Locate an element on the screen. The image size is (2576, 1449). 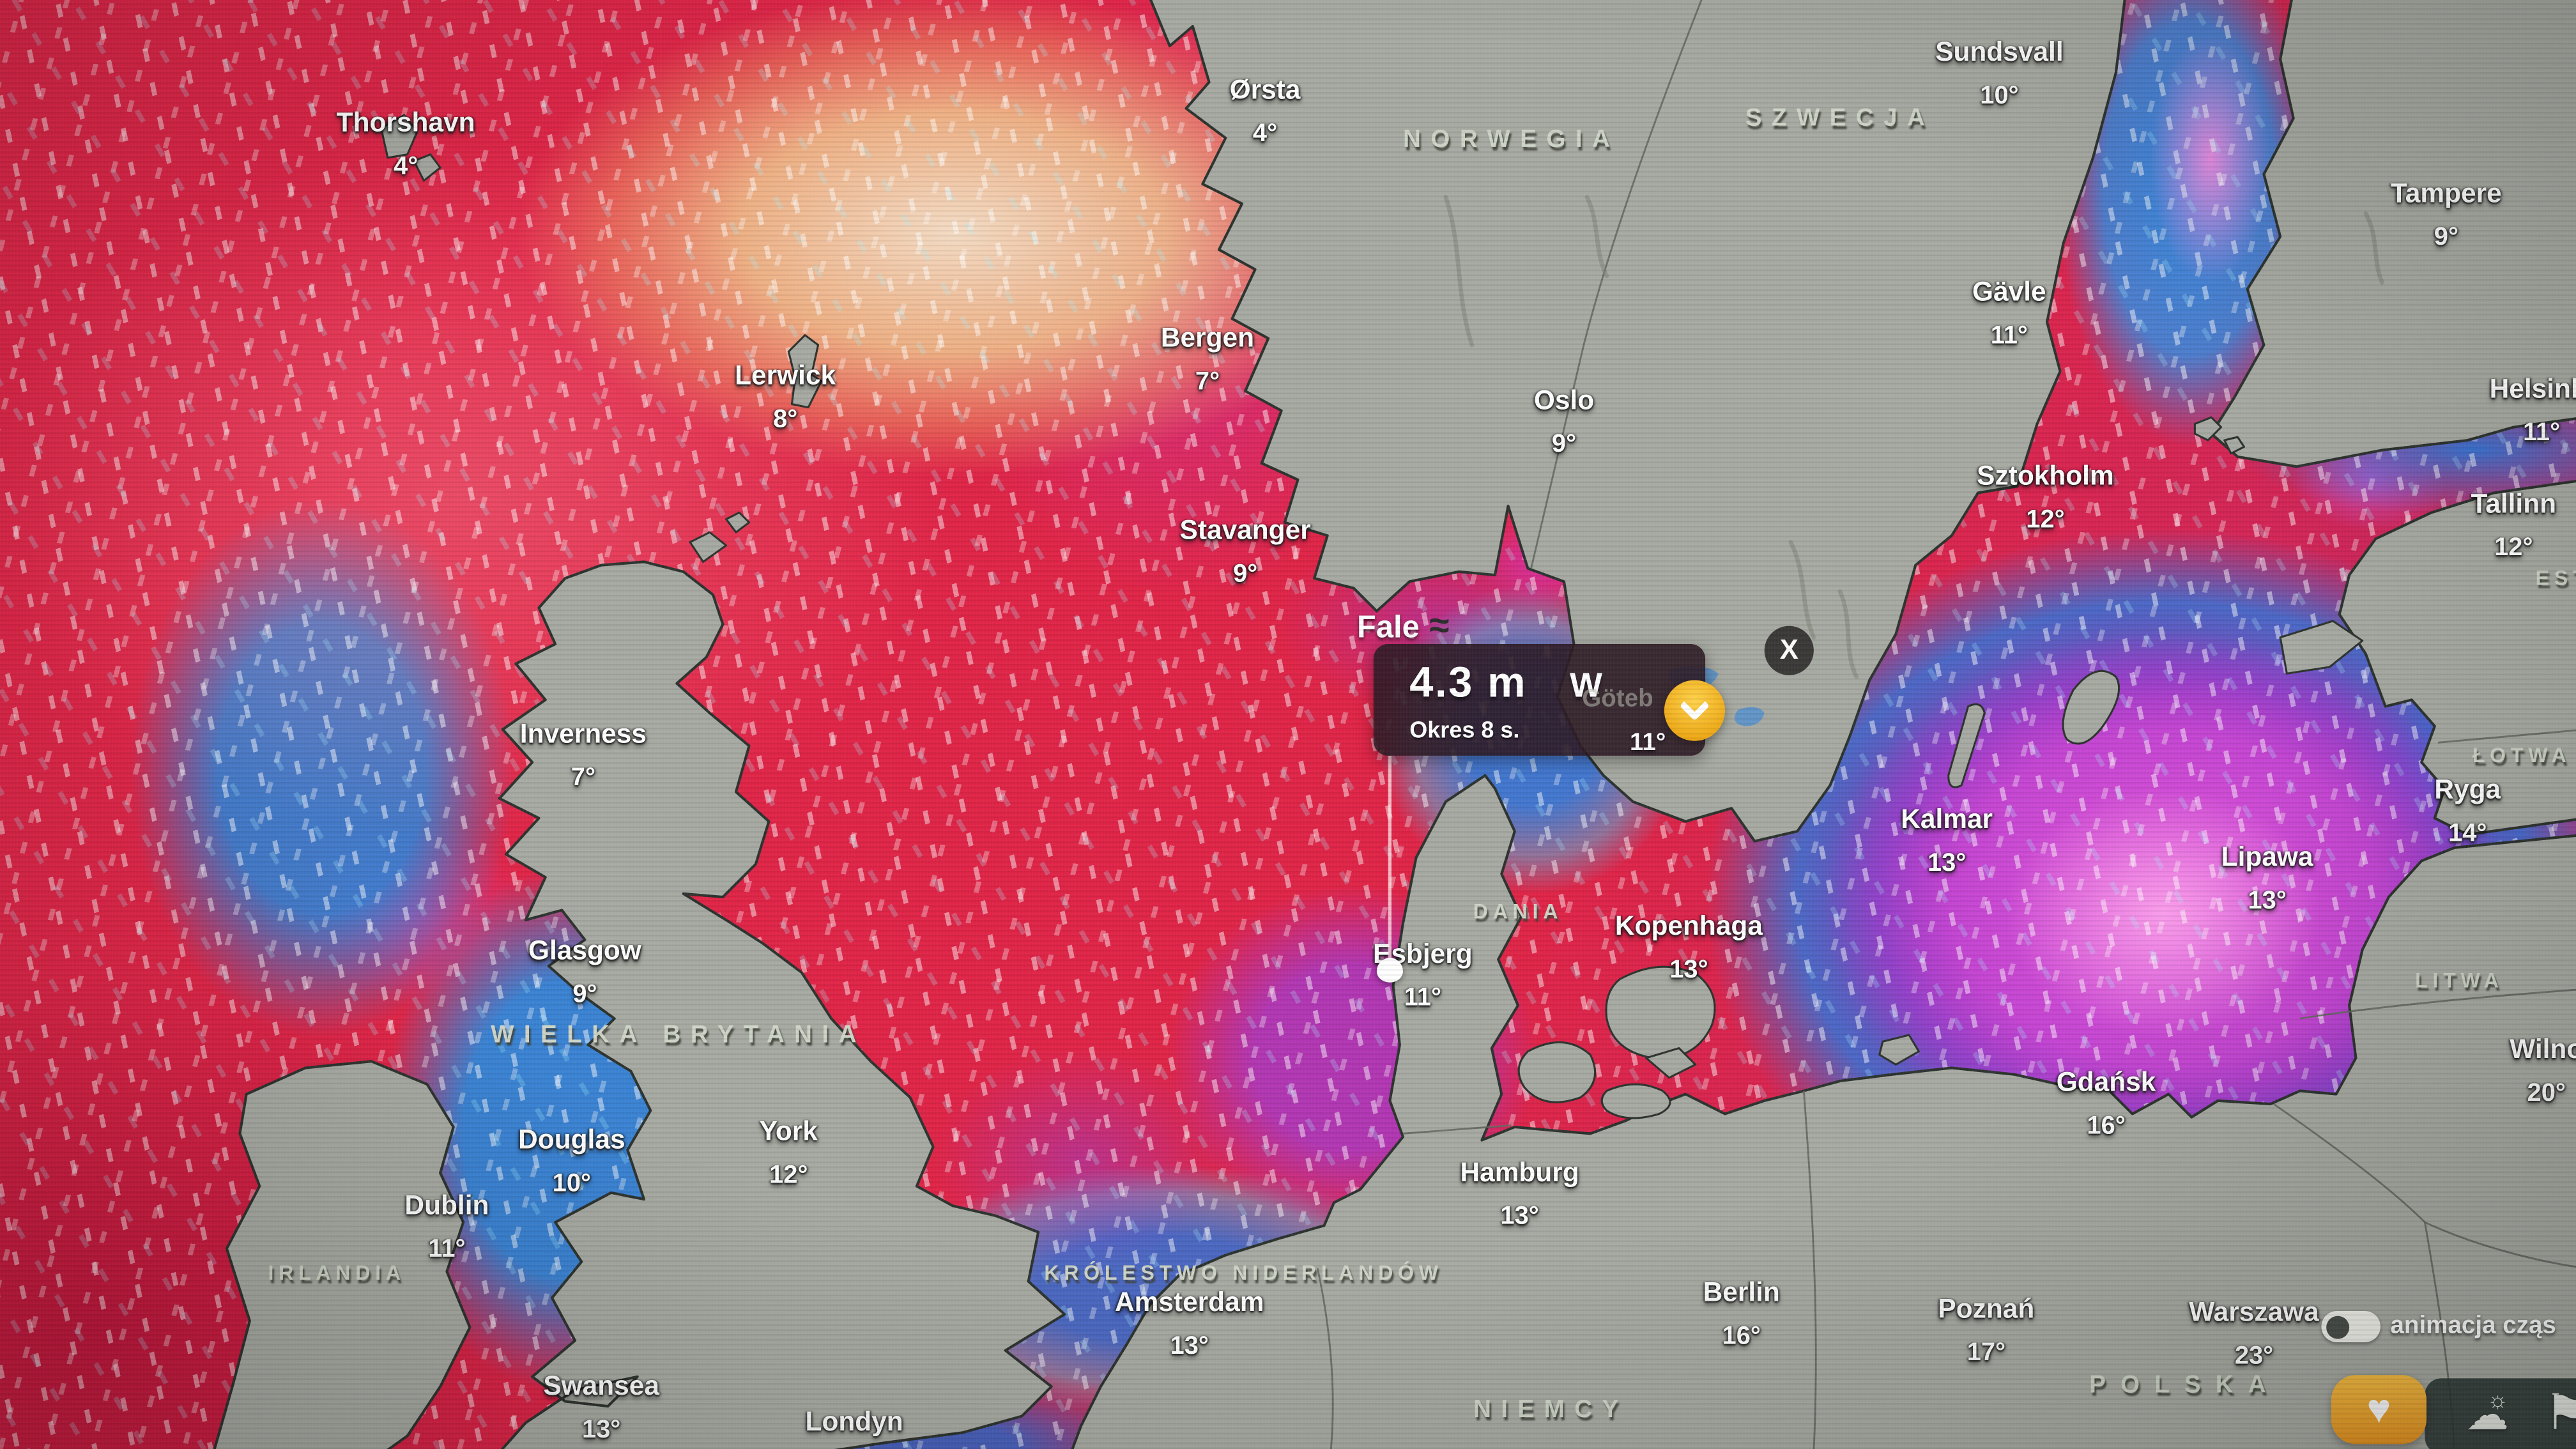
location-marker is located at coordinates (1389, 970).